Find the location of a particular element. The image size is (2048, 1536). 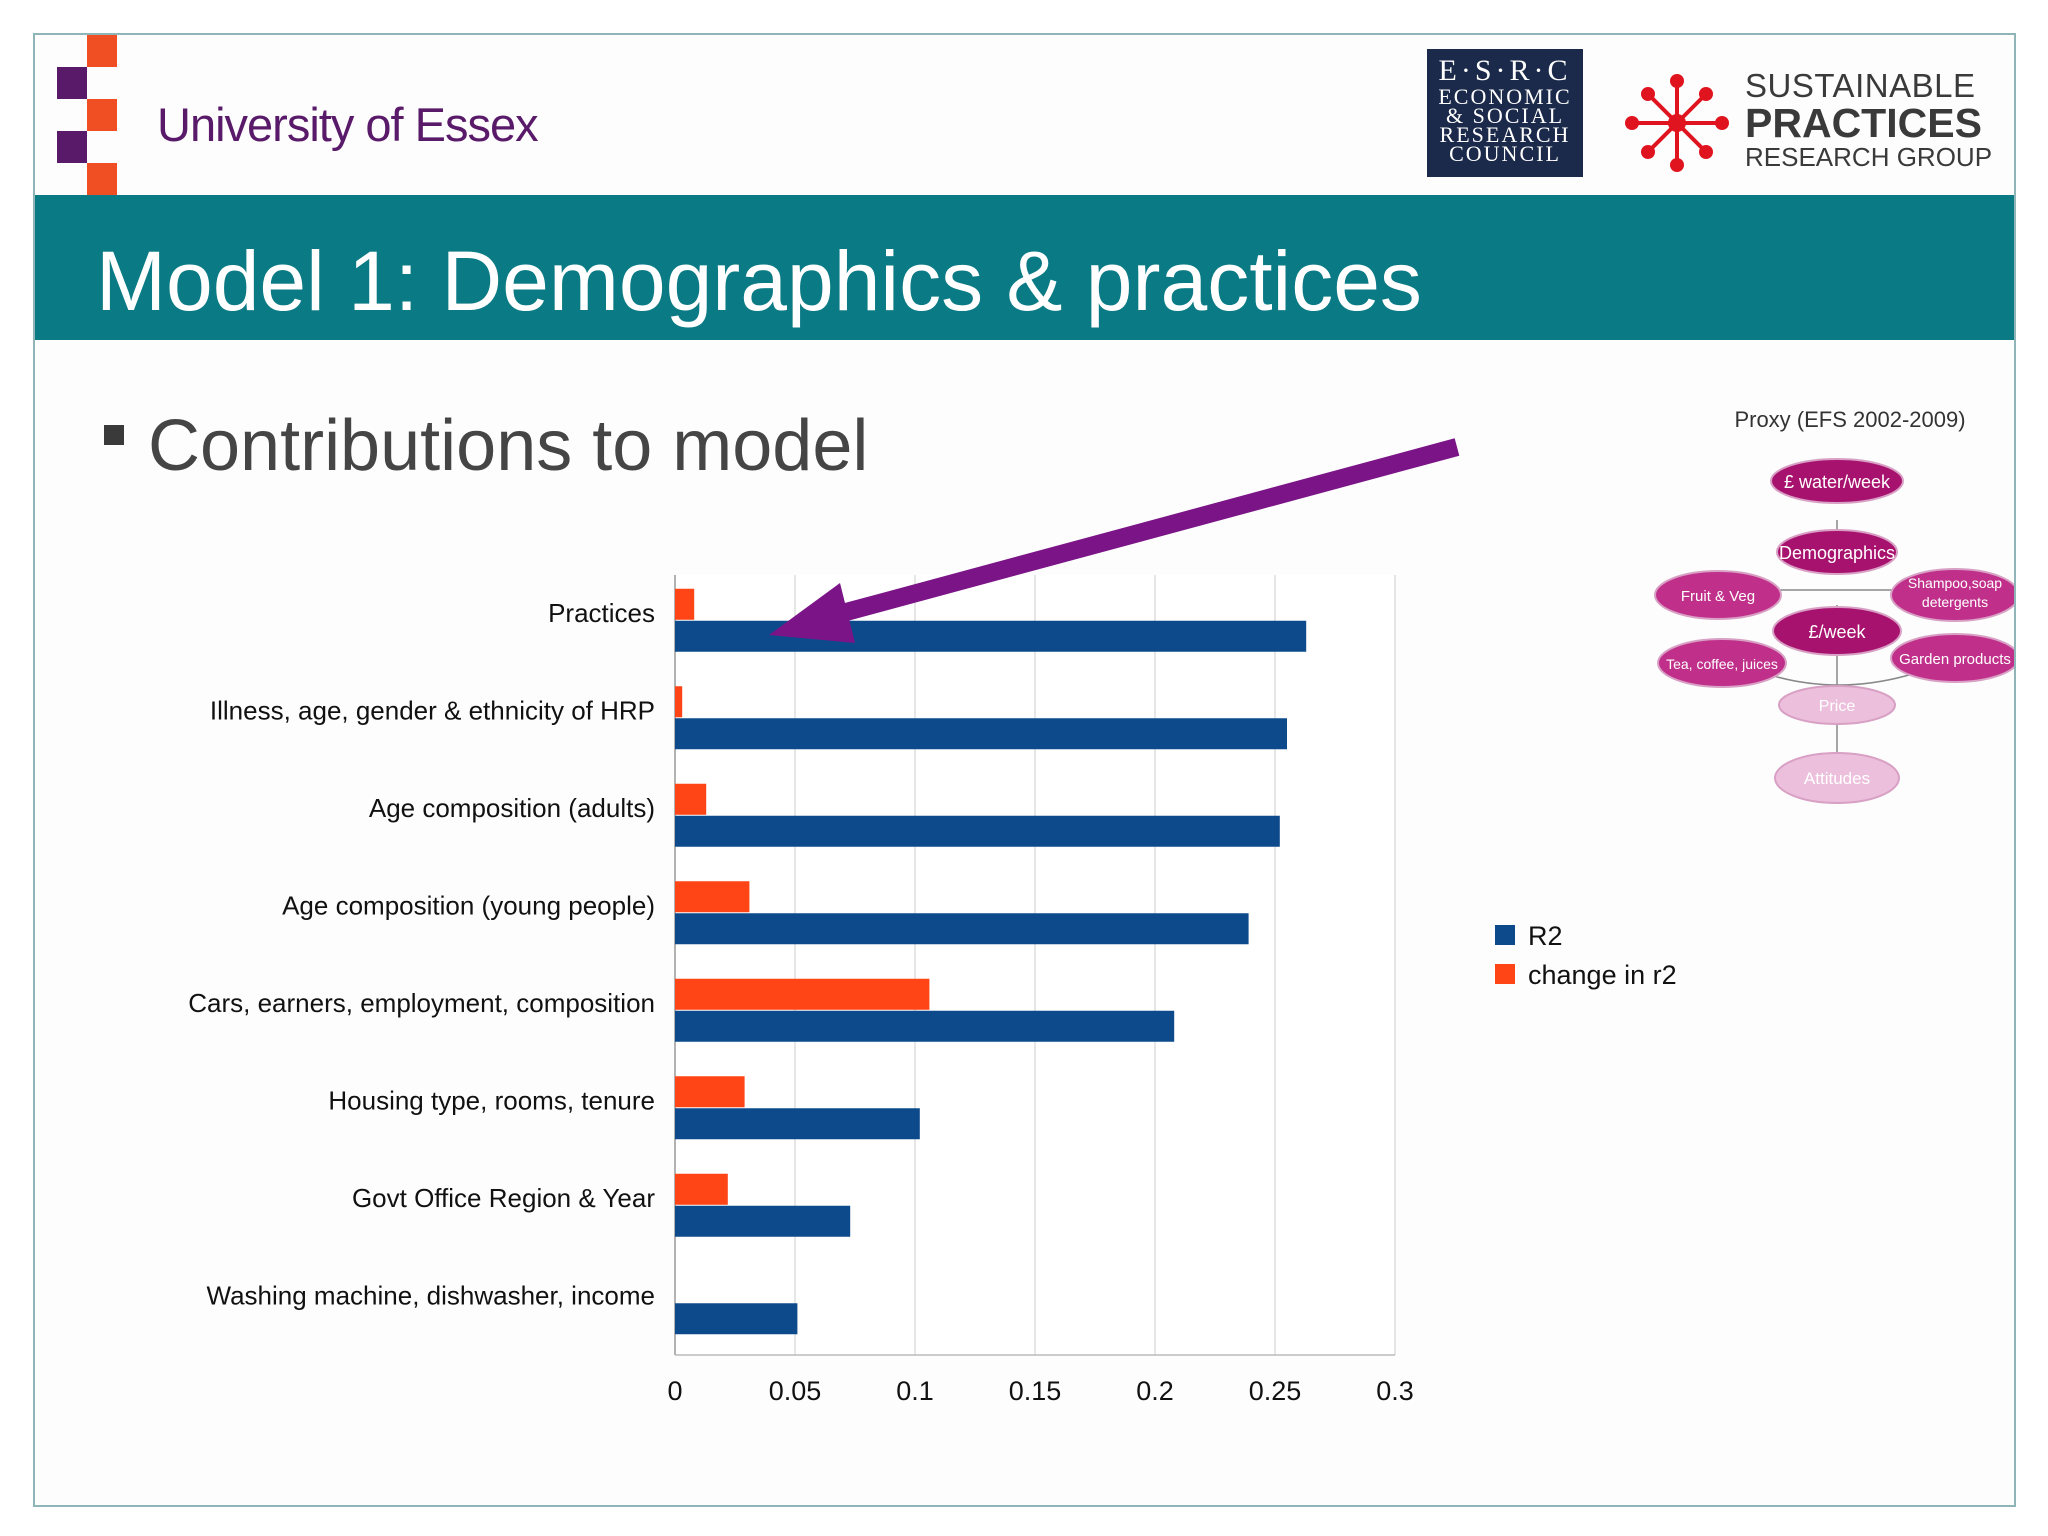

slide-title: Model 1: Demographics & practices is located at coordinates (759, 281).